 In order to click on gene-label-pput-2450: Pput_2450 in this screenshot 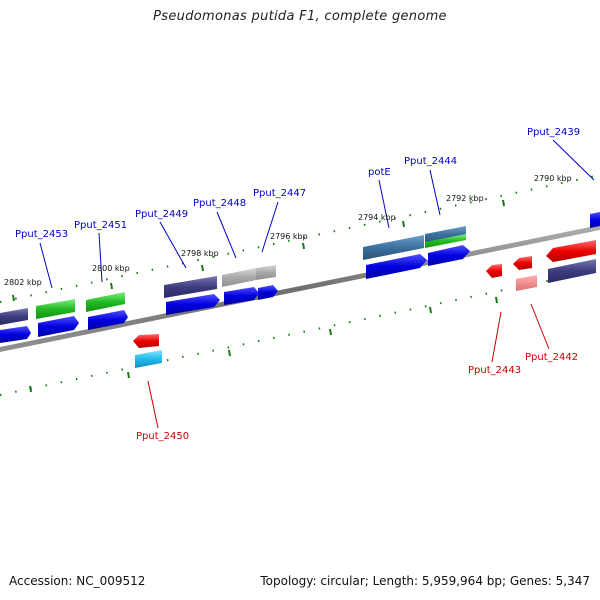, I will do `click(162, 436)`.